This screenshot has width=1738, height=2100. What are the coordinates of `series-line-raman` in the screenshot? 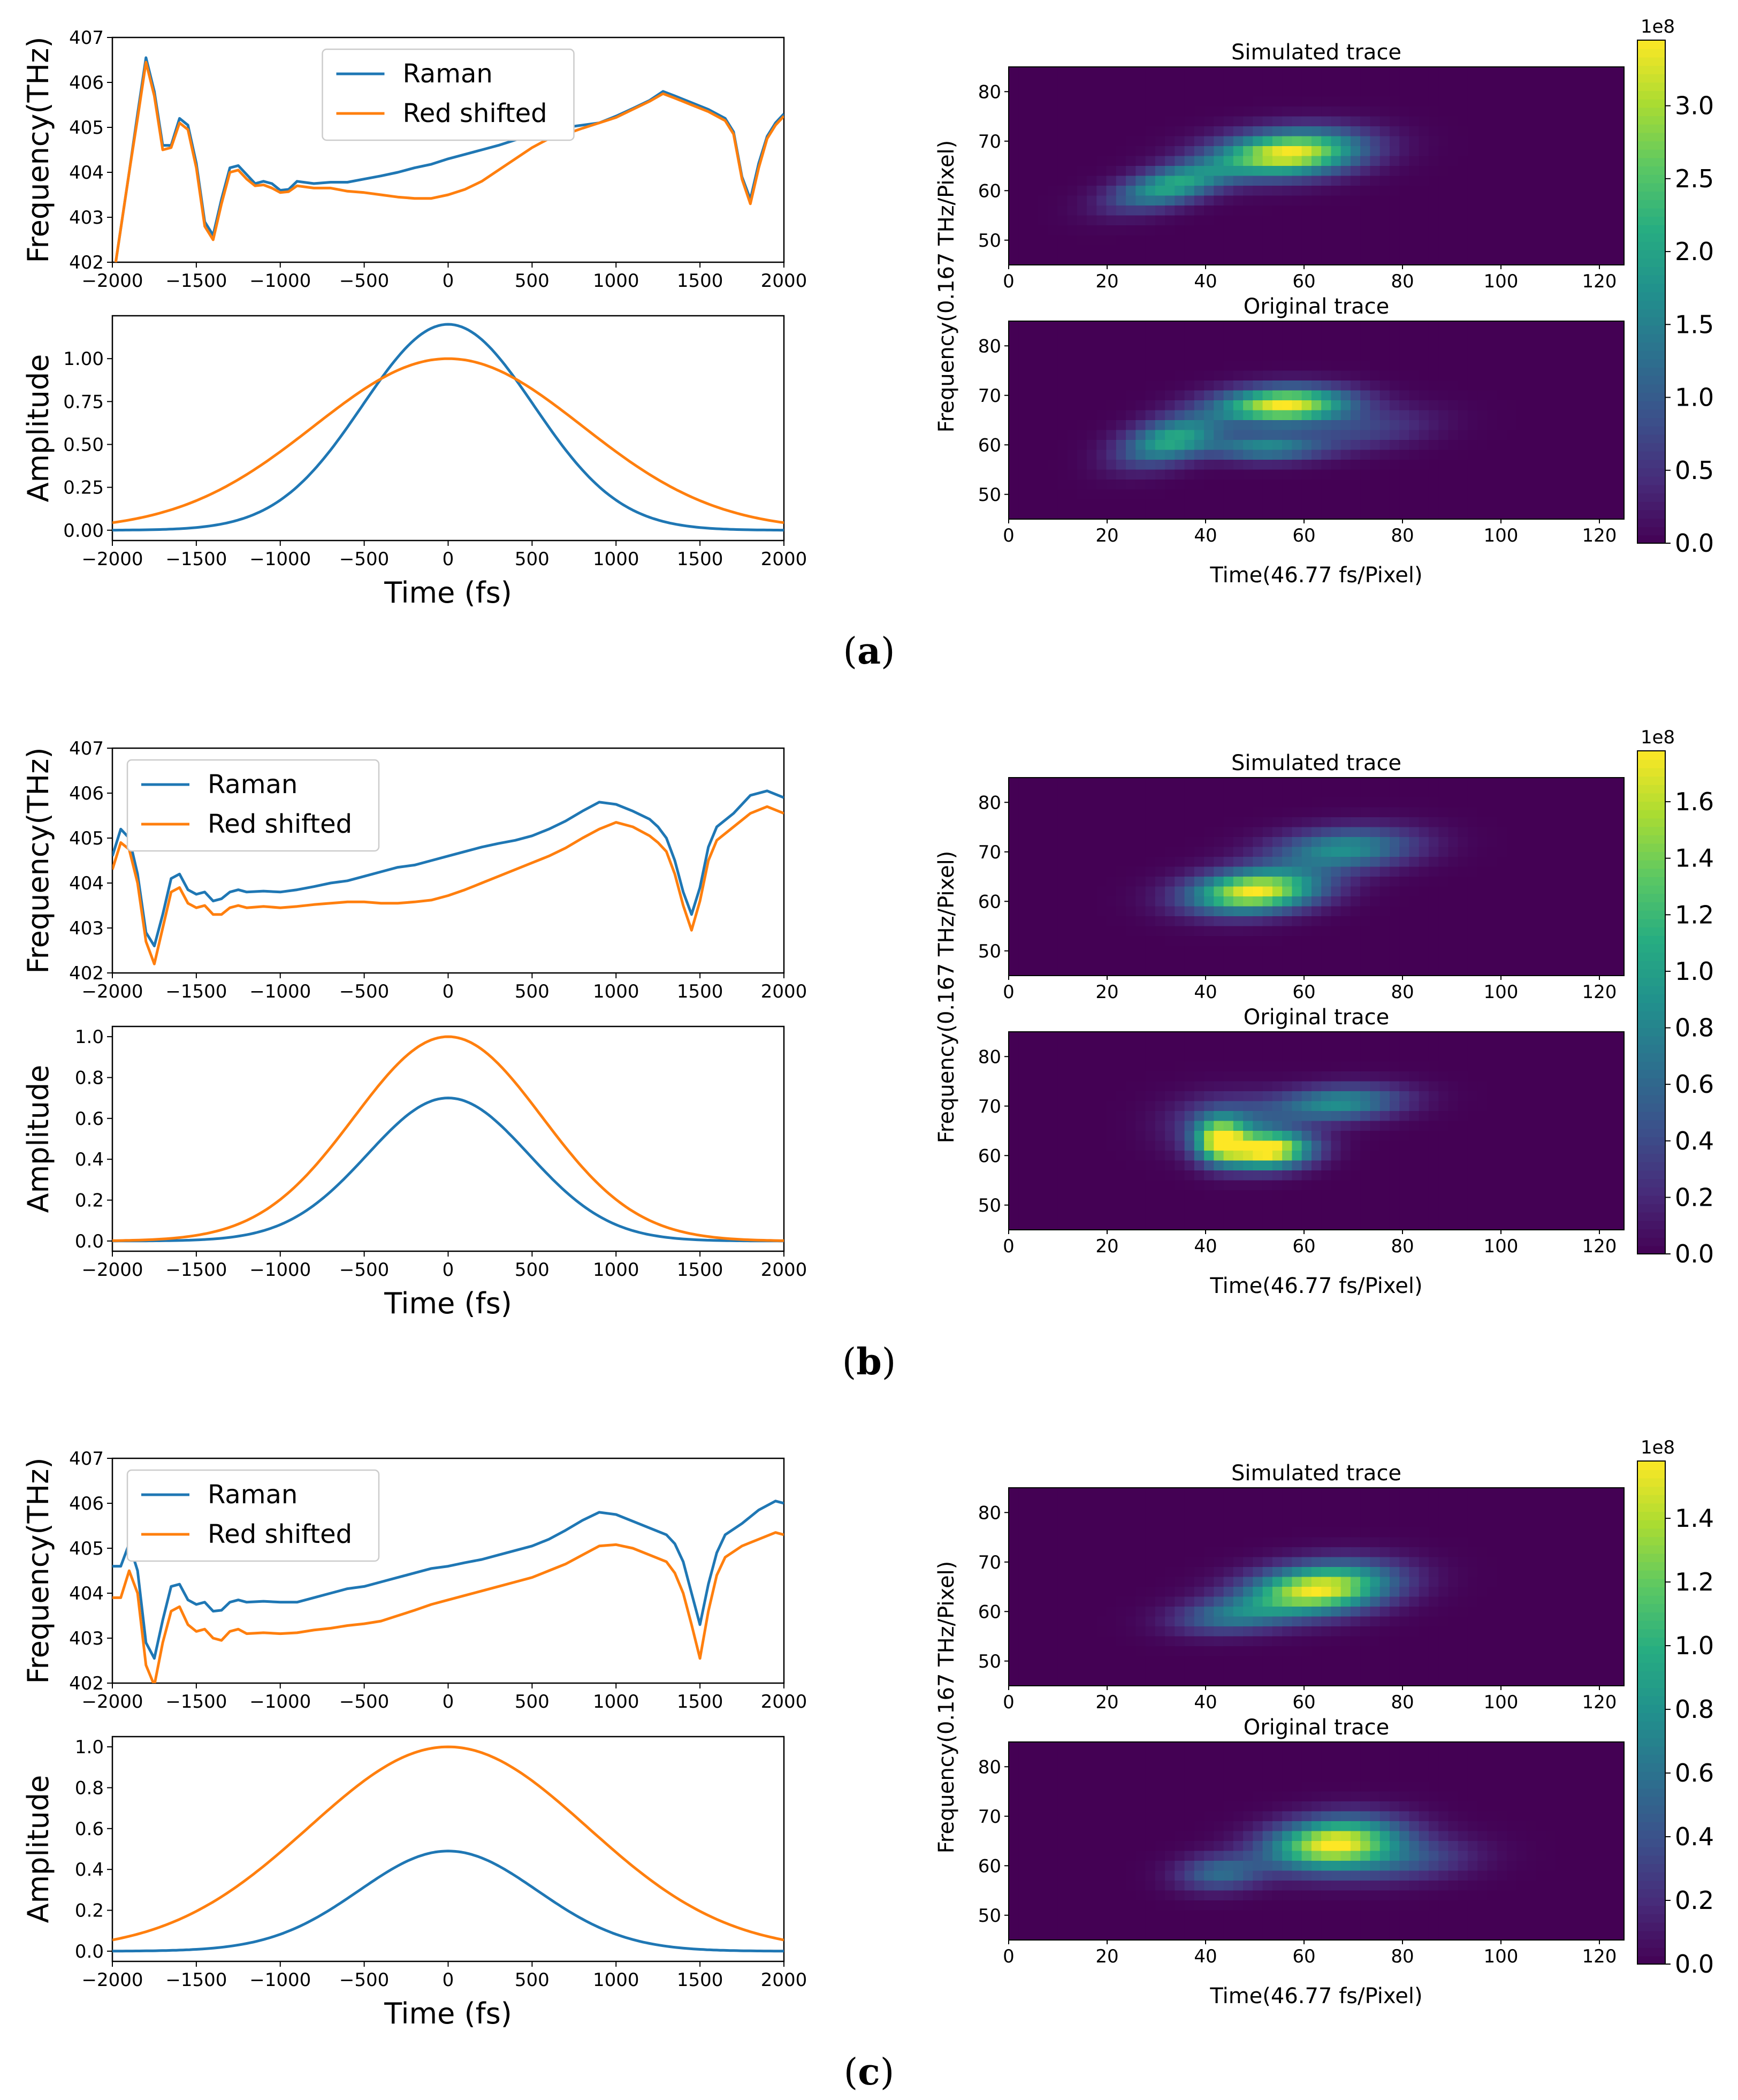 It's located at (448, 1170).